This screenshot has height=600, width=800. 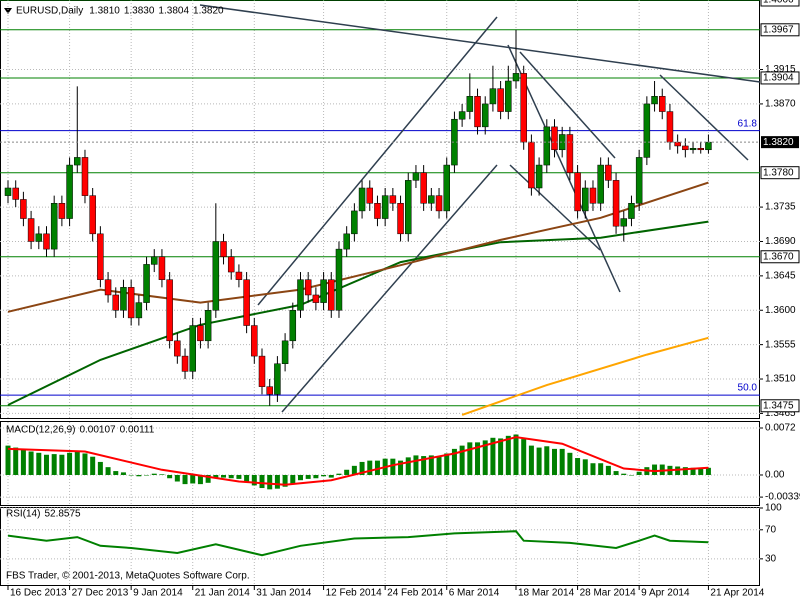 I want to click on y-tick-label: 1.3555, so click(x=780, y=344).